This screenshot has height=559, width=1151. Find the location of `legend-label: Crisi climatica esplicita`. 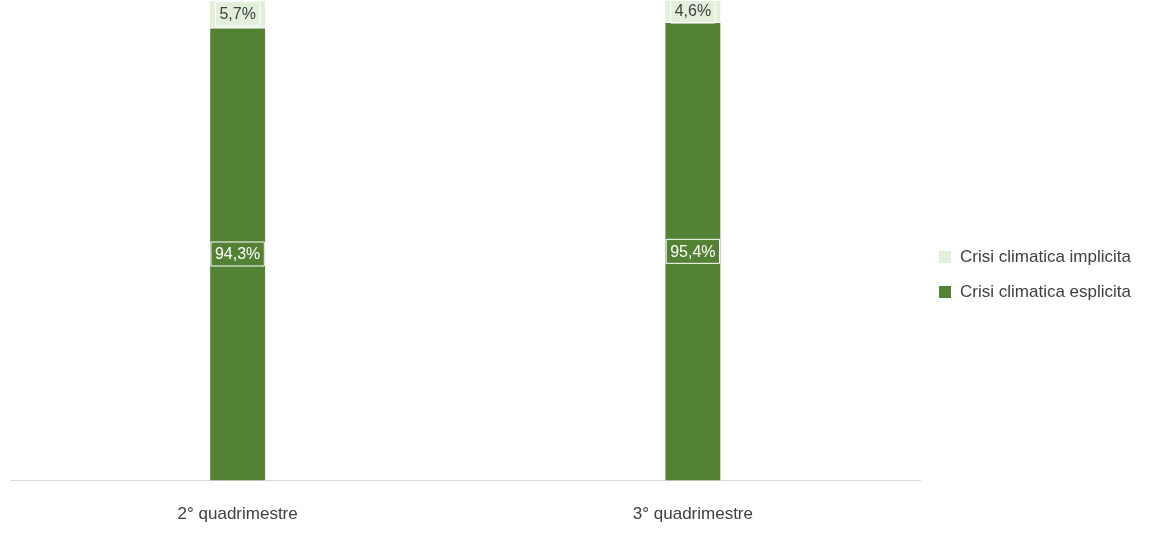

legend-label: Crisi climatica esplicita is located at coordinates (1046, 291).